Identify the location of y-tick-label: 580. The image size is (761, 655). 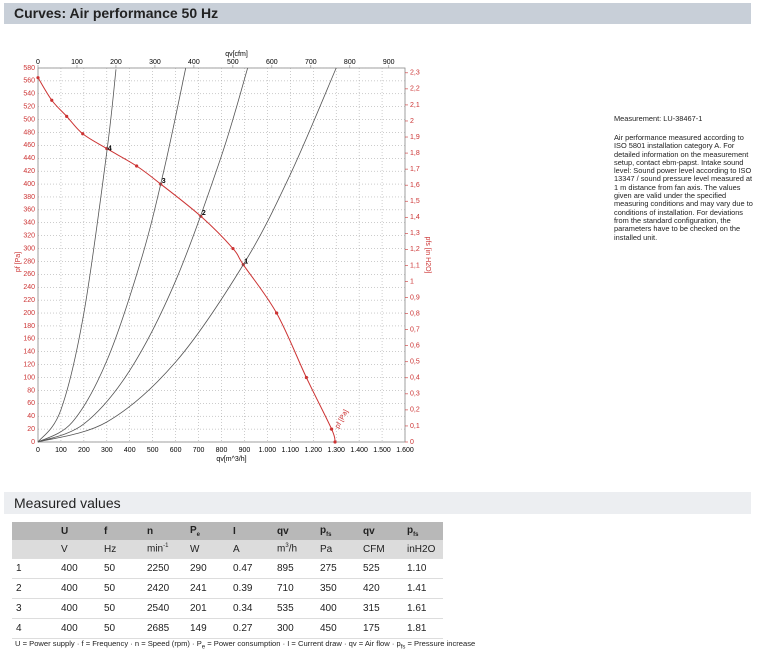
(29, 68).